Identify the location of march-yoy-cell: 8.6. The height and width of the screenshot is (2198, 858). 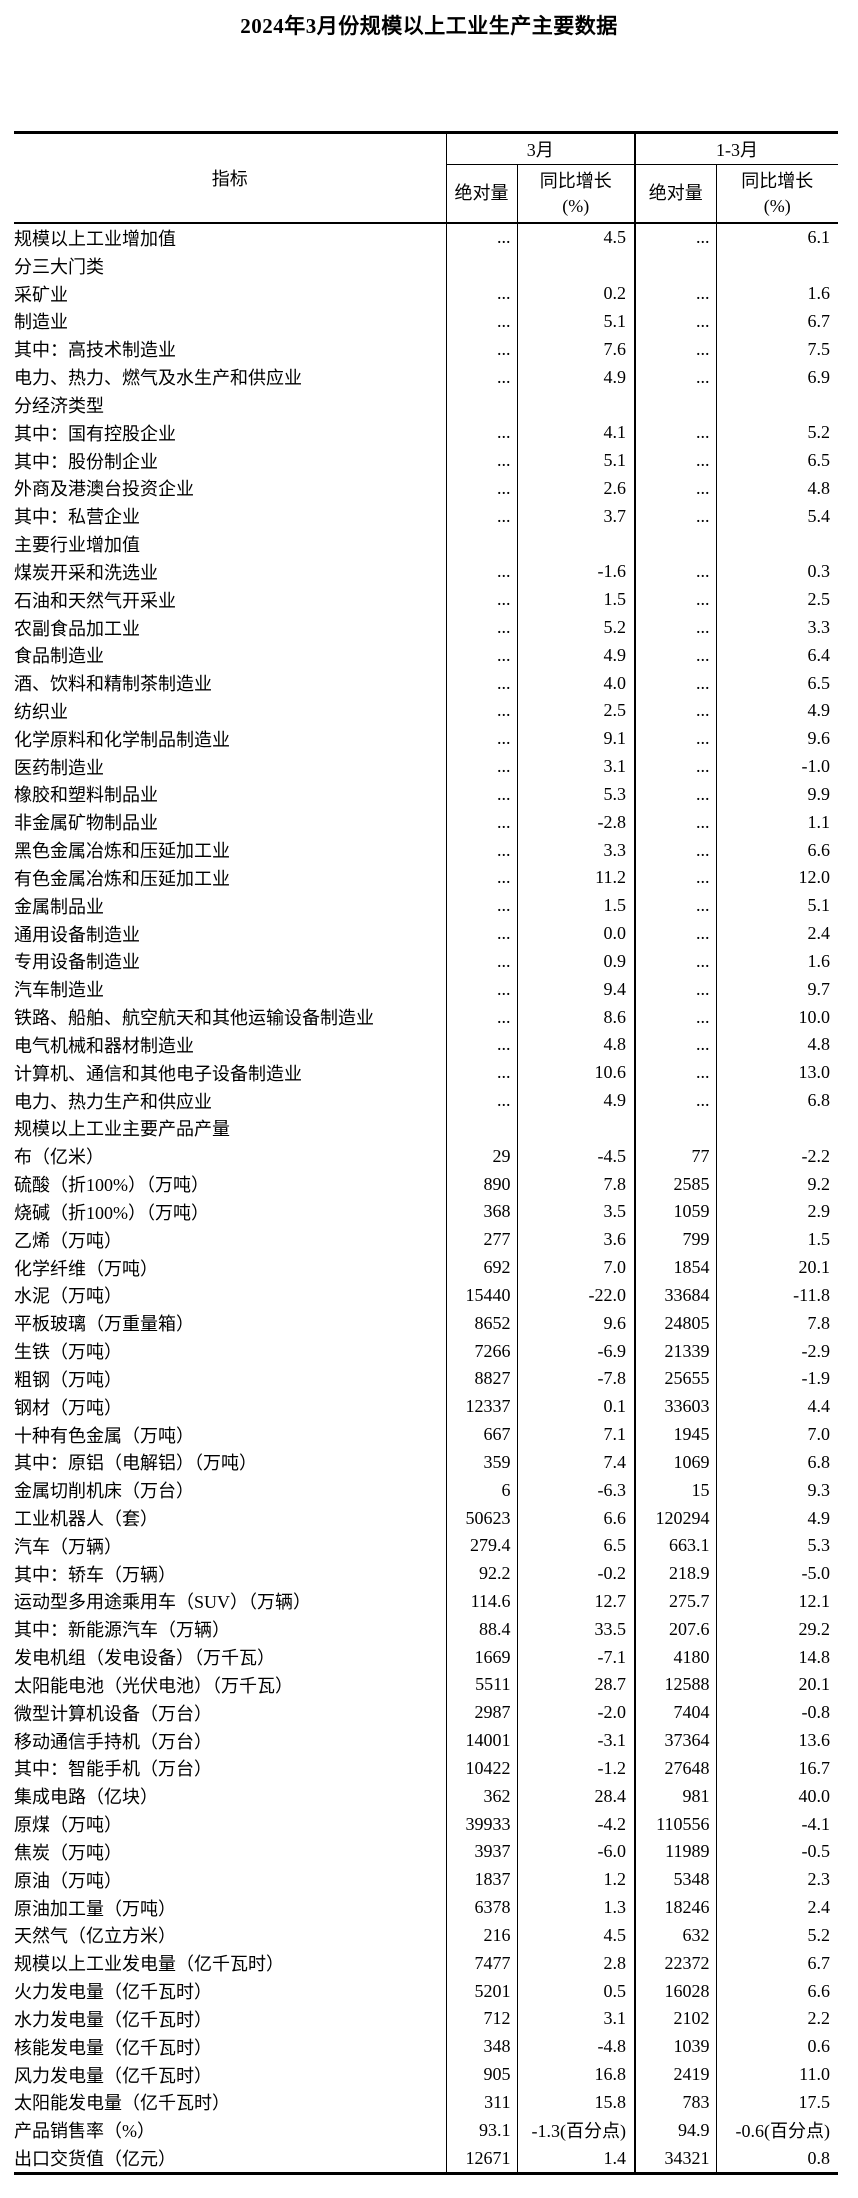
(575, 1017).